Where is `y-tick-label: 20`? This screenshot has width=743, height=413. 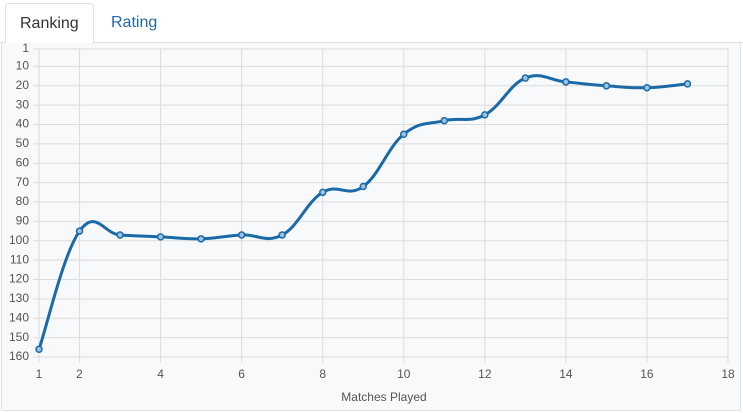
y-tick-label: 20 is located at coordinates (23, 85).